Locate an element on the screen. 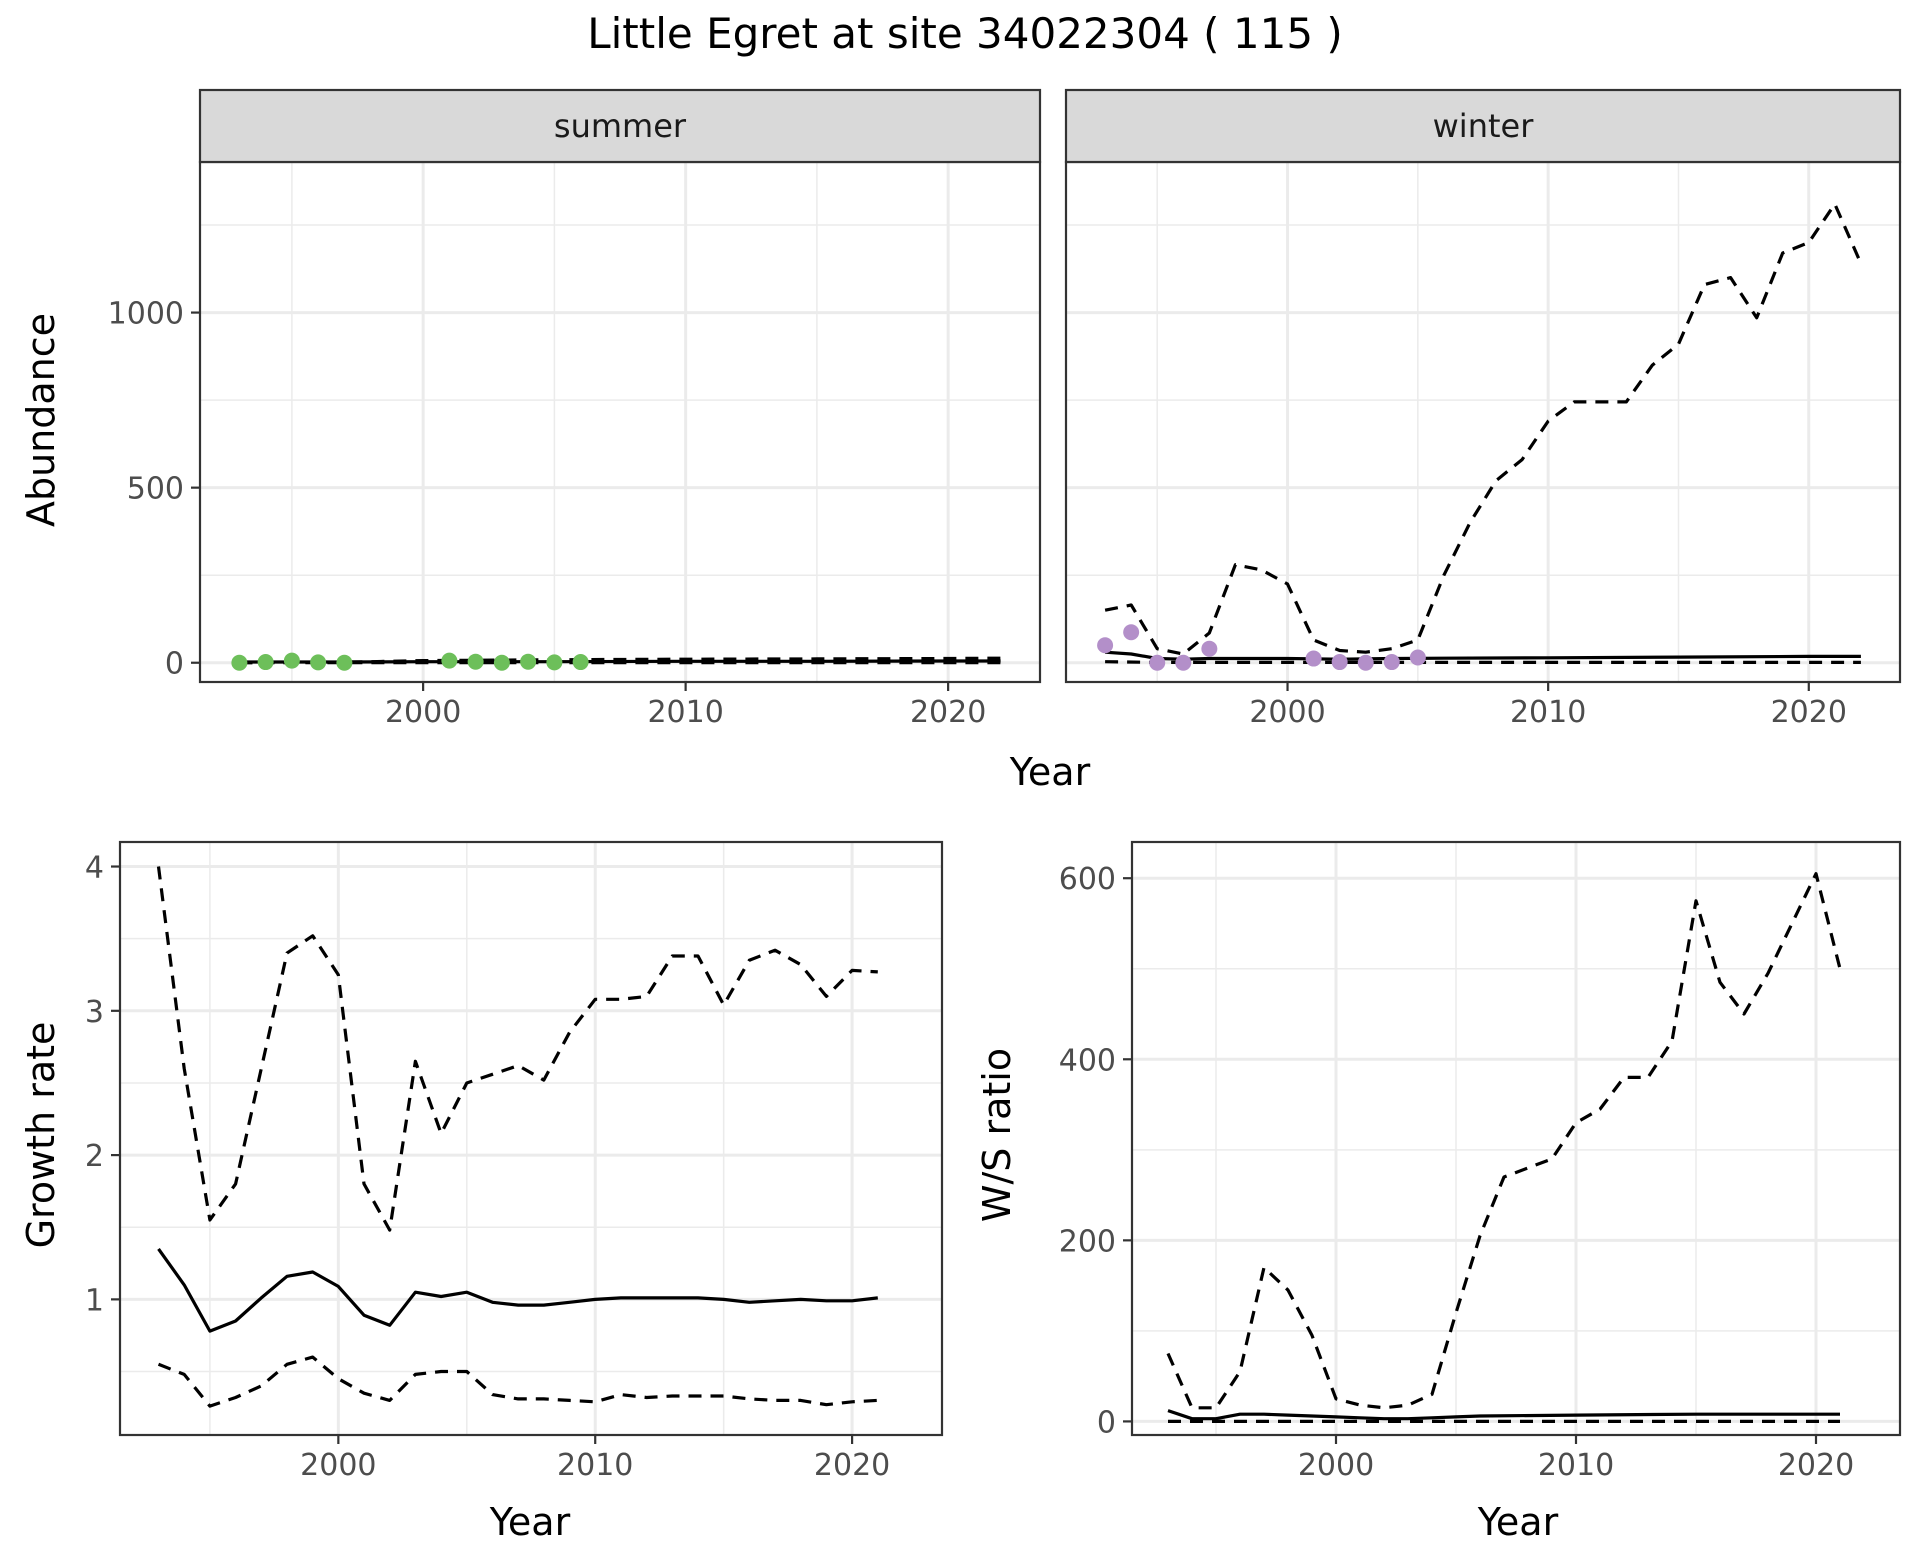 The width and height of the screenshot is (1920, 1560). y-tick-label: 4 is located at coordinates (94, 868).